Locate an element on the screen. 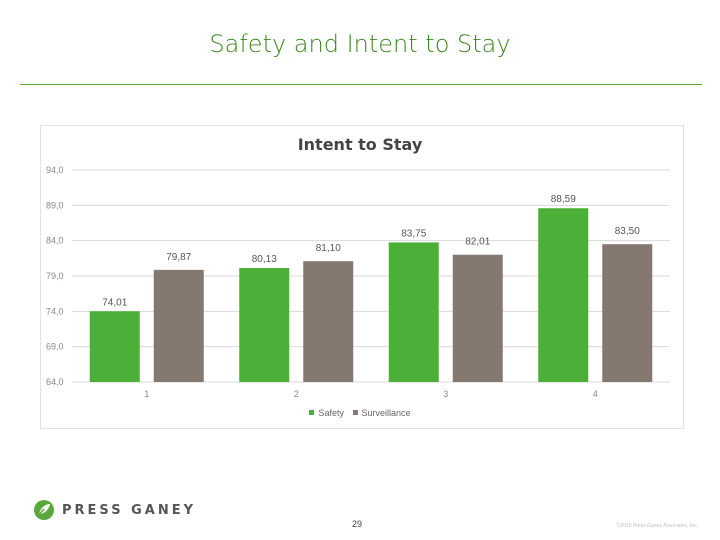  data-label: 82,01 is located at coordinates (477, 242).